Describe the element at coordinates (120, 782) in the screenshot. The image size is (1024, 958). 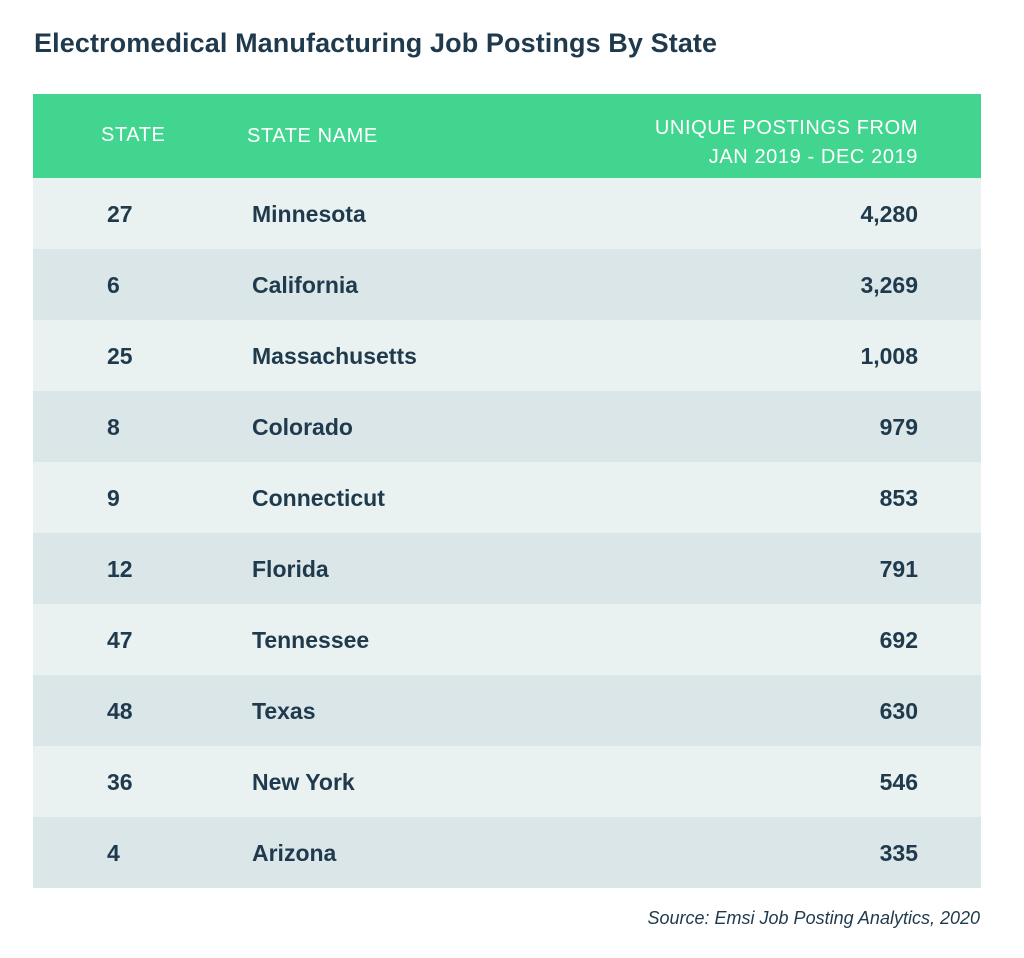
I see `cell-state: 36` at that location.